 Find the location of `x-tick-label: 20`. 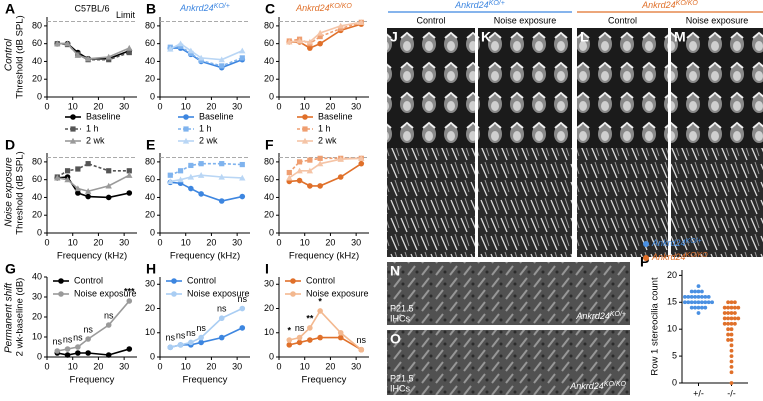

x-tick-label: 20 is located at coordinates (211, 242).